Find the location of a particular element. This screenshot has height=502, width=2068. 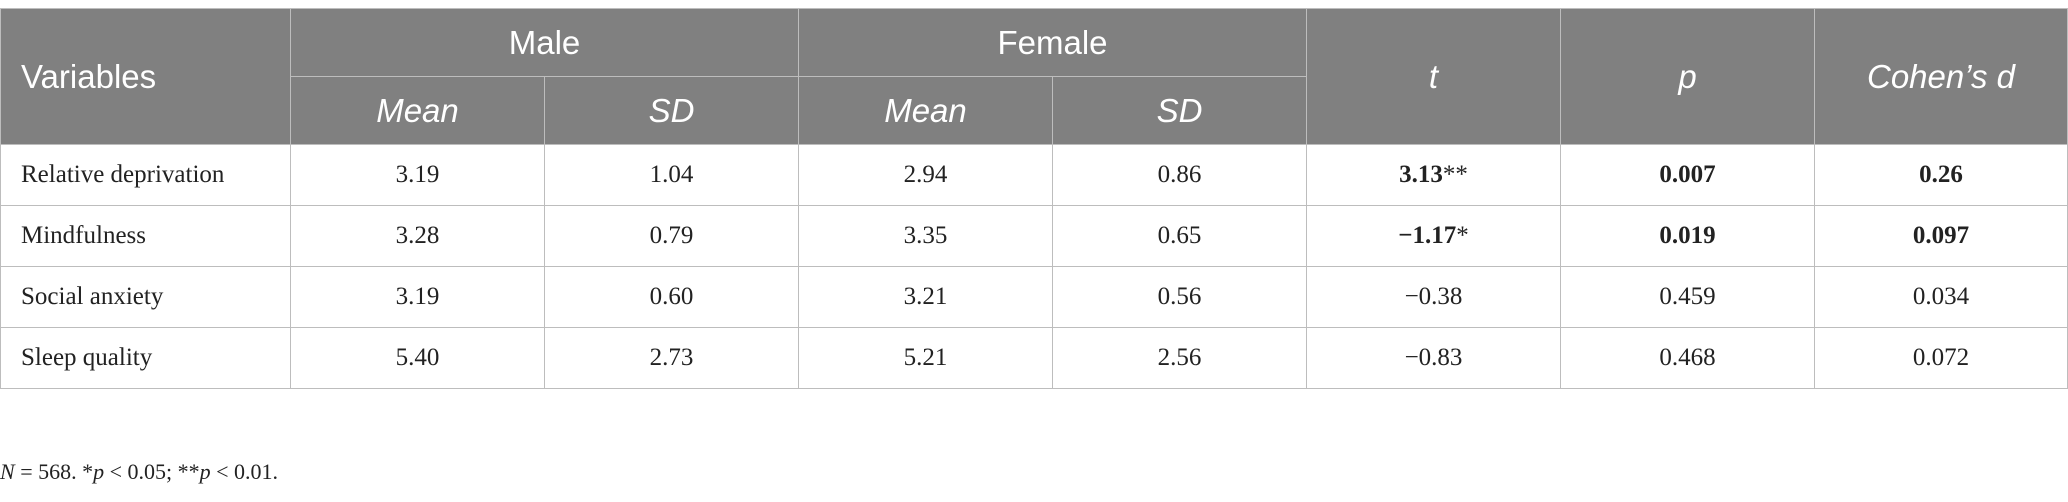

cell-cohens-d: 0.034 is located at coordinates (1941, 297).